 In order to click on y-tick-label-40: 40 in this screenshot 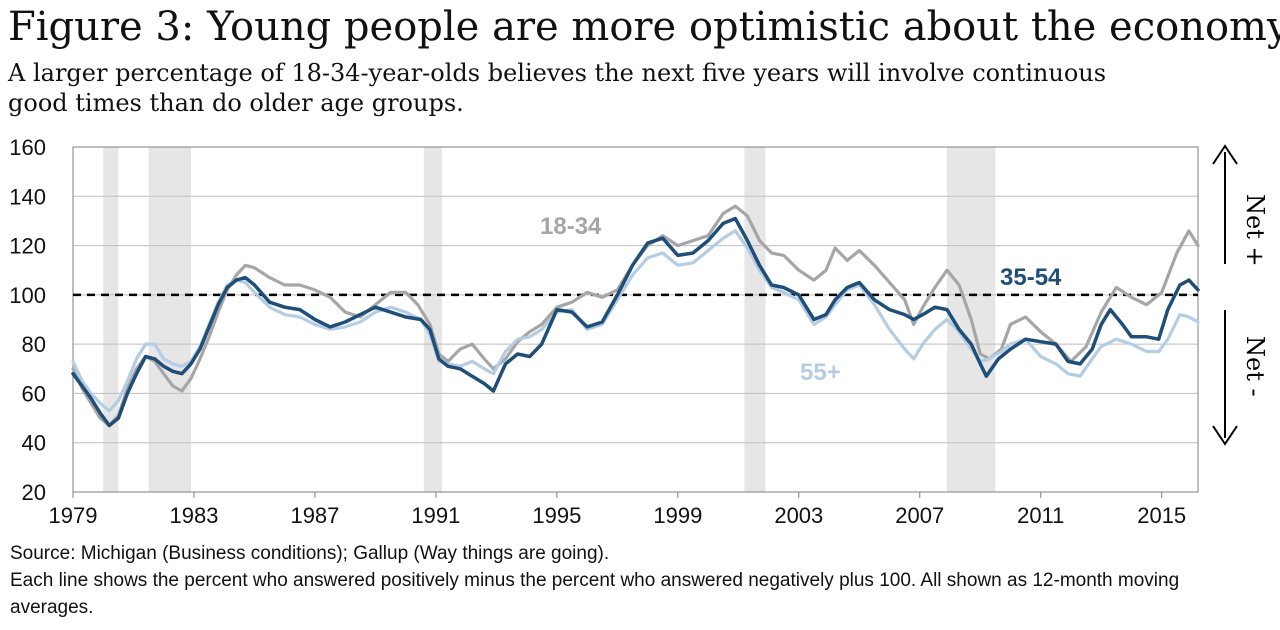, I will do `click(34, 443)`.